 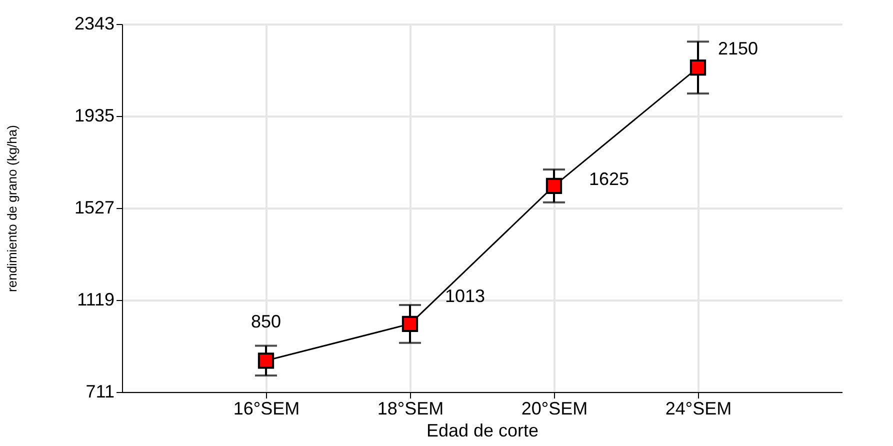 What do you see at coordinates (465, 296) in the screenshot?
I see `data-label: 1013` at bounding box center [465, 296].